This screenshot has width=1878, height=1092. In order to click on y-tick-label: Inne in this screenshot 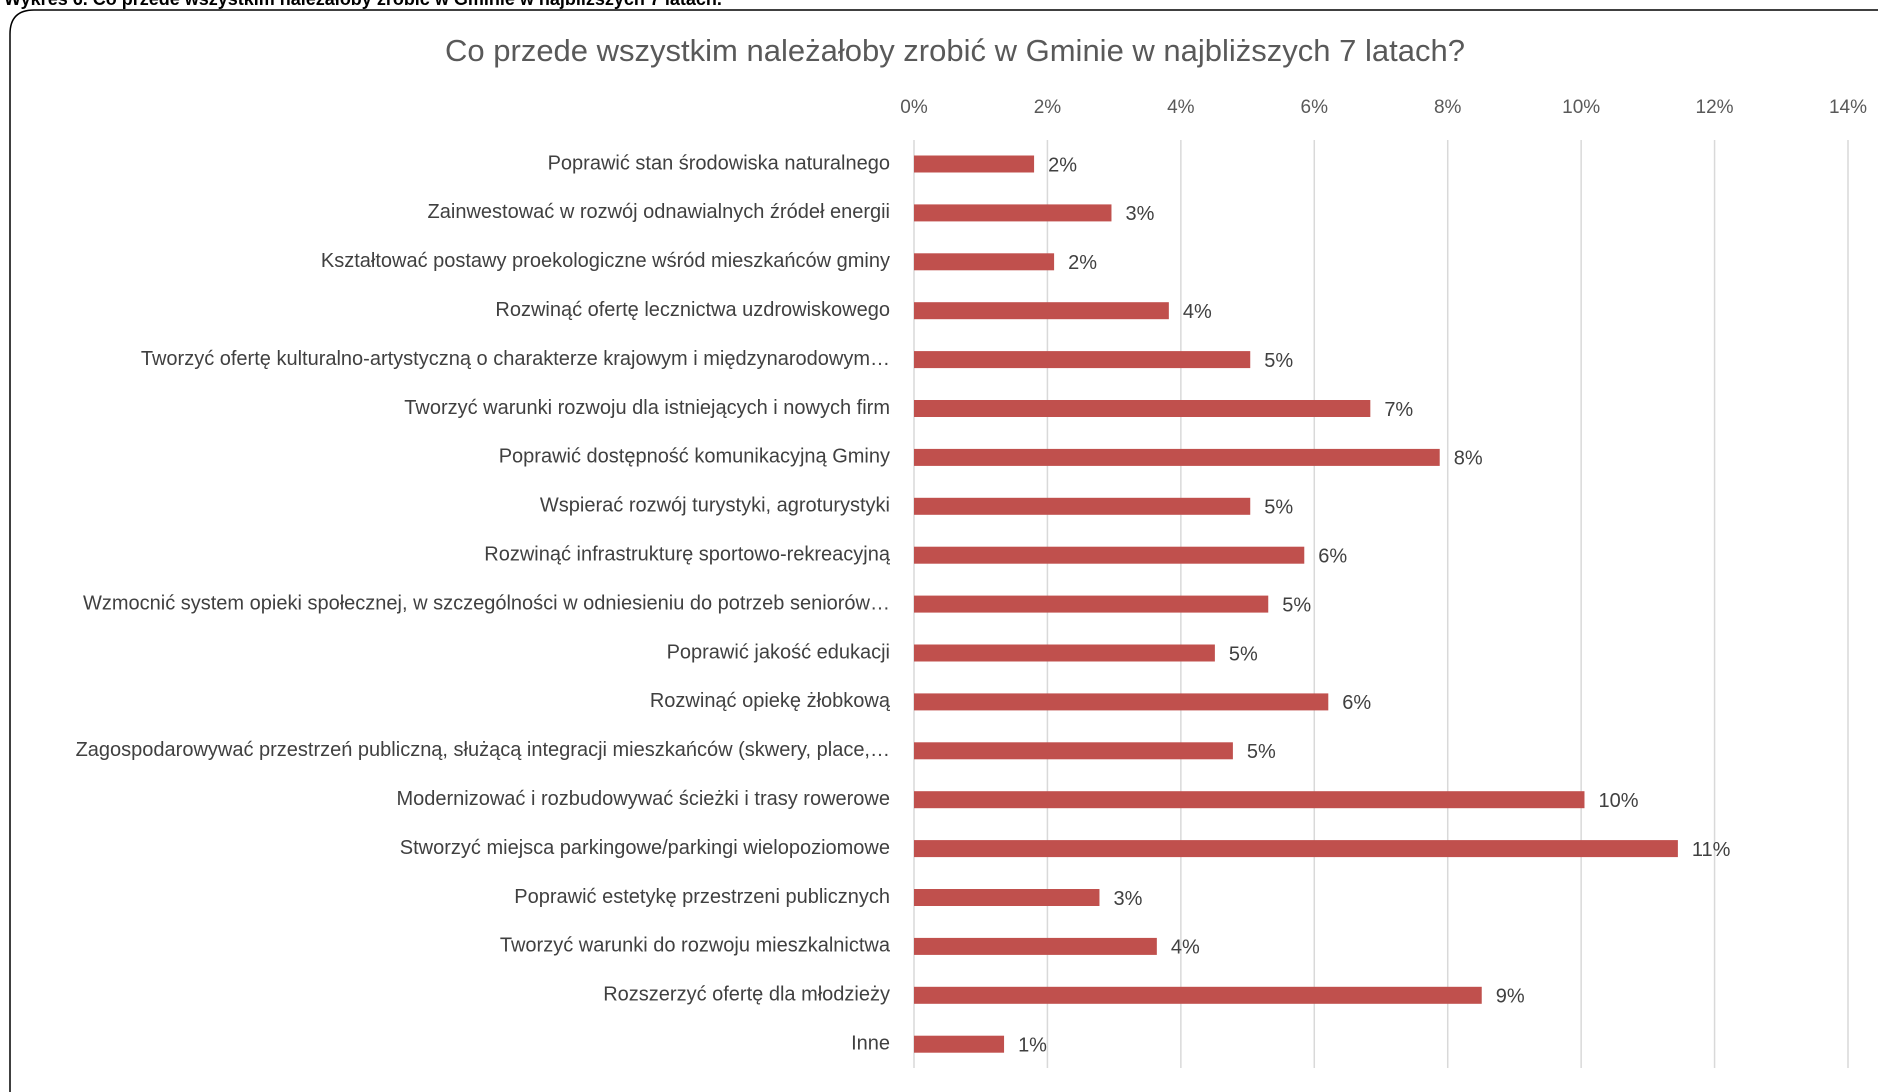, I will do `click(870, 1043)`.